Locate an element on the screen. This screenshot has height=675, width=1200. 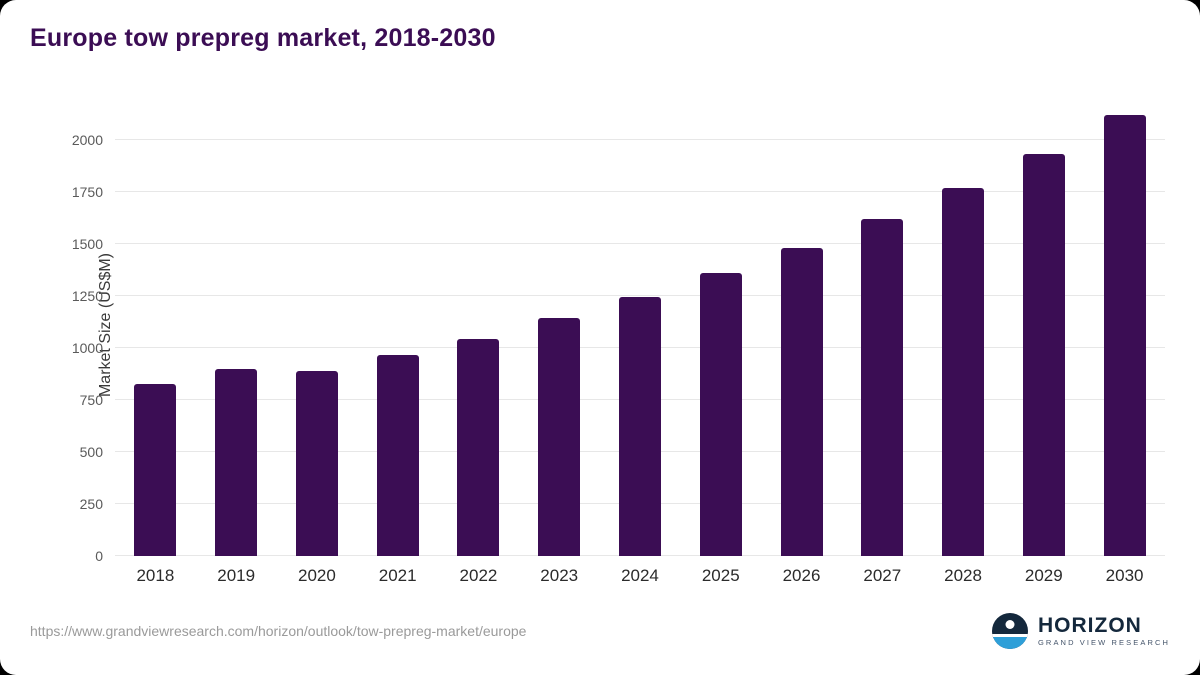
bar-2024 is located at coordinates (639, 426).